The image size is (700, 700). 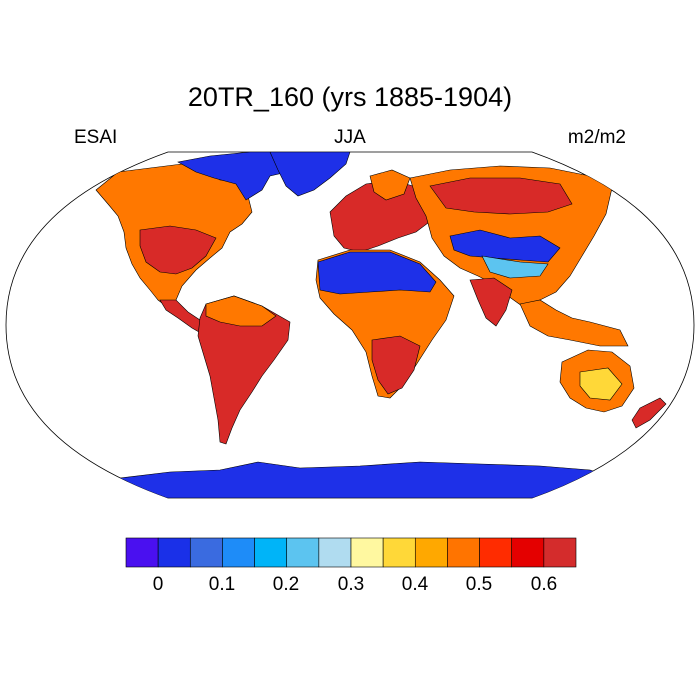 What do you see at coordinates (222, 584) in the screenshot?
I see `colorbar-tick-label: 0.1` at bounding box center [222, 584].